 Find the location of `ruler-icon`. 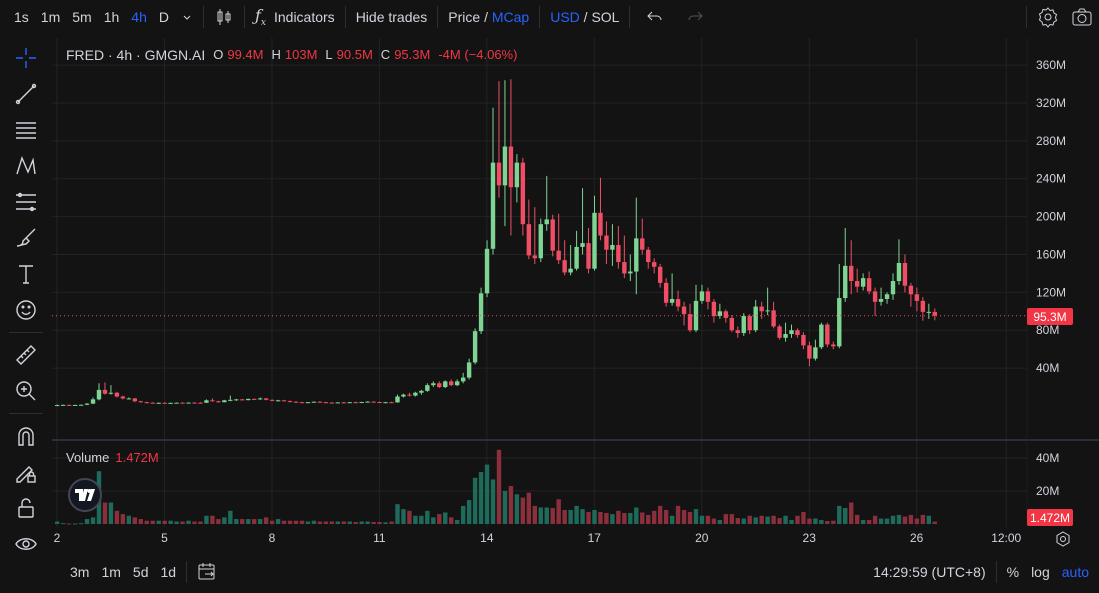

ruler-icon is located at coordinates (26, 355).